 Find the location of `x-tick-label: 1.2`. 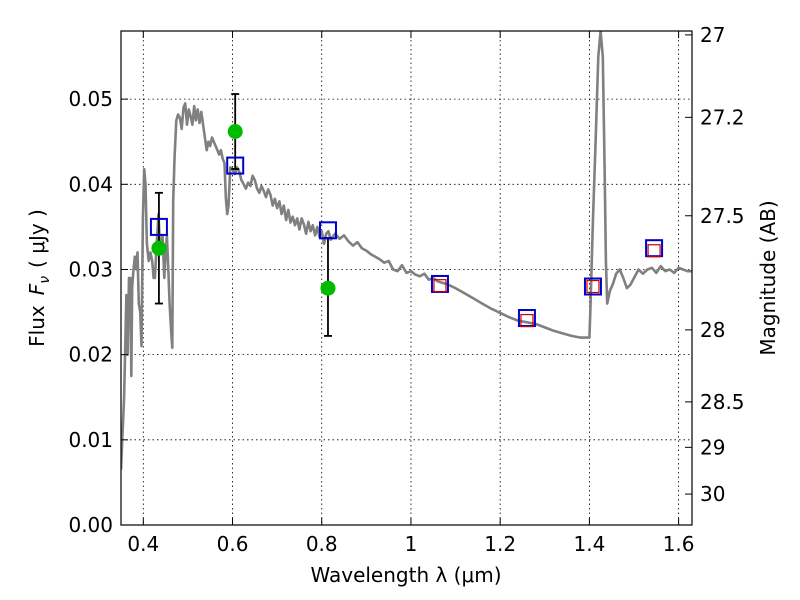

x-tick-label: 1.2 is located at coordinates (500, 544).